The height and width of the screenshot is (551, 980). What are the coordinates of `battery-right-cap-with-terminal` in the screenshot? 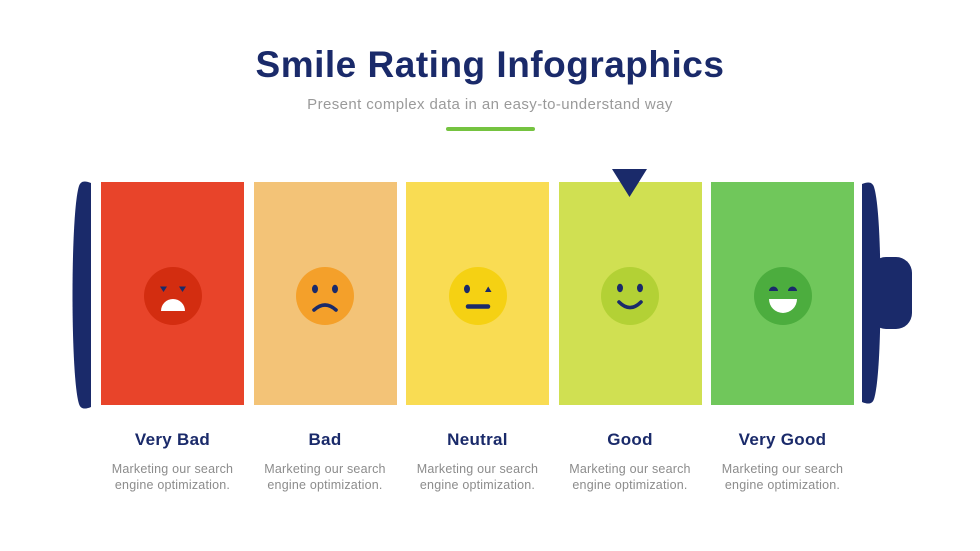 It's located at (887, 293).